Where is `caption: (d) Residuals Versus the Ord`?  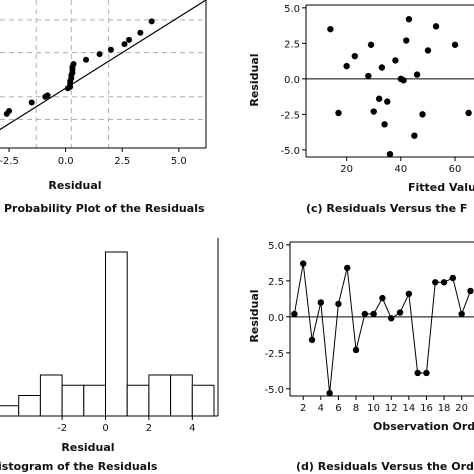 caption: (d) Residuals Versus the Ord is located at coordinates (385, 466).